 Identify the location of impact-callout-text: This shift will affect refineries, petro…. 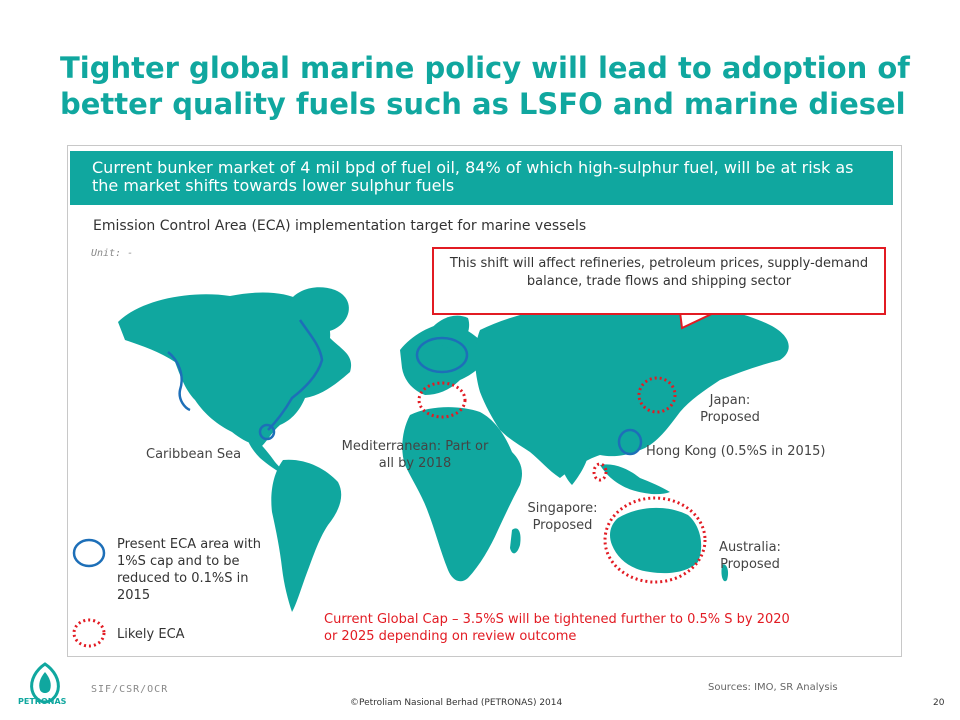
(659, 272).